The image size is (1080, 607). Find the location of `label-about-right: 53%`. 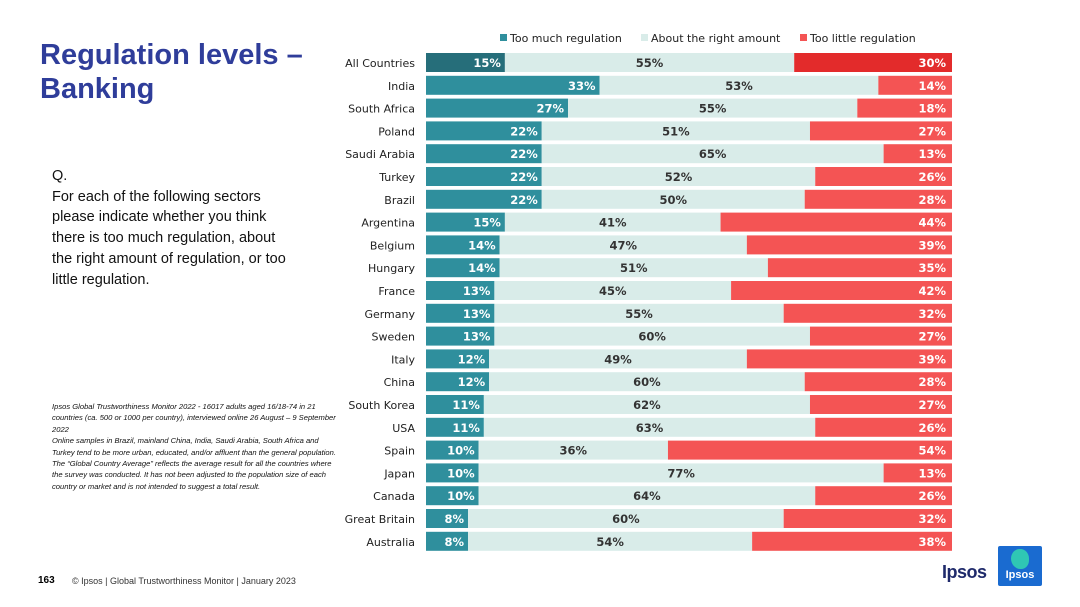

label-about-right: 53% is located at coordinates (739, 86).